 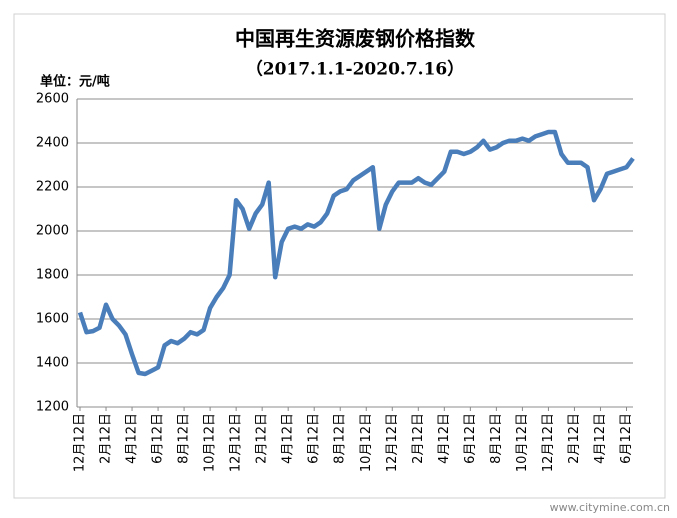 I want to click on watermark: www.citymine.com.cn, so click(x=610, y=507).